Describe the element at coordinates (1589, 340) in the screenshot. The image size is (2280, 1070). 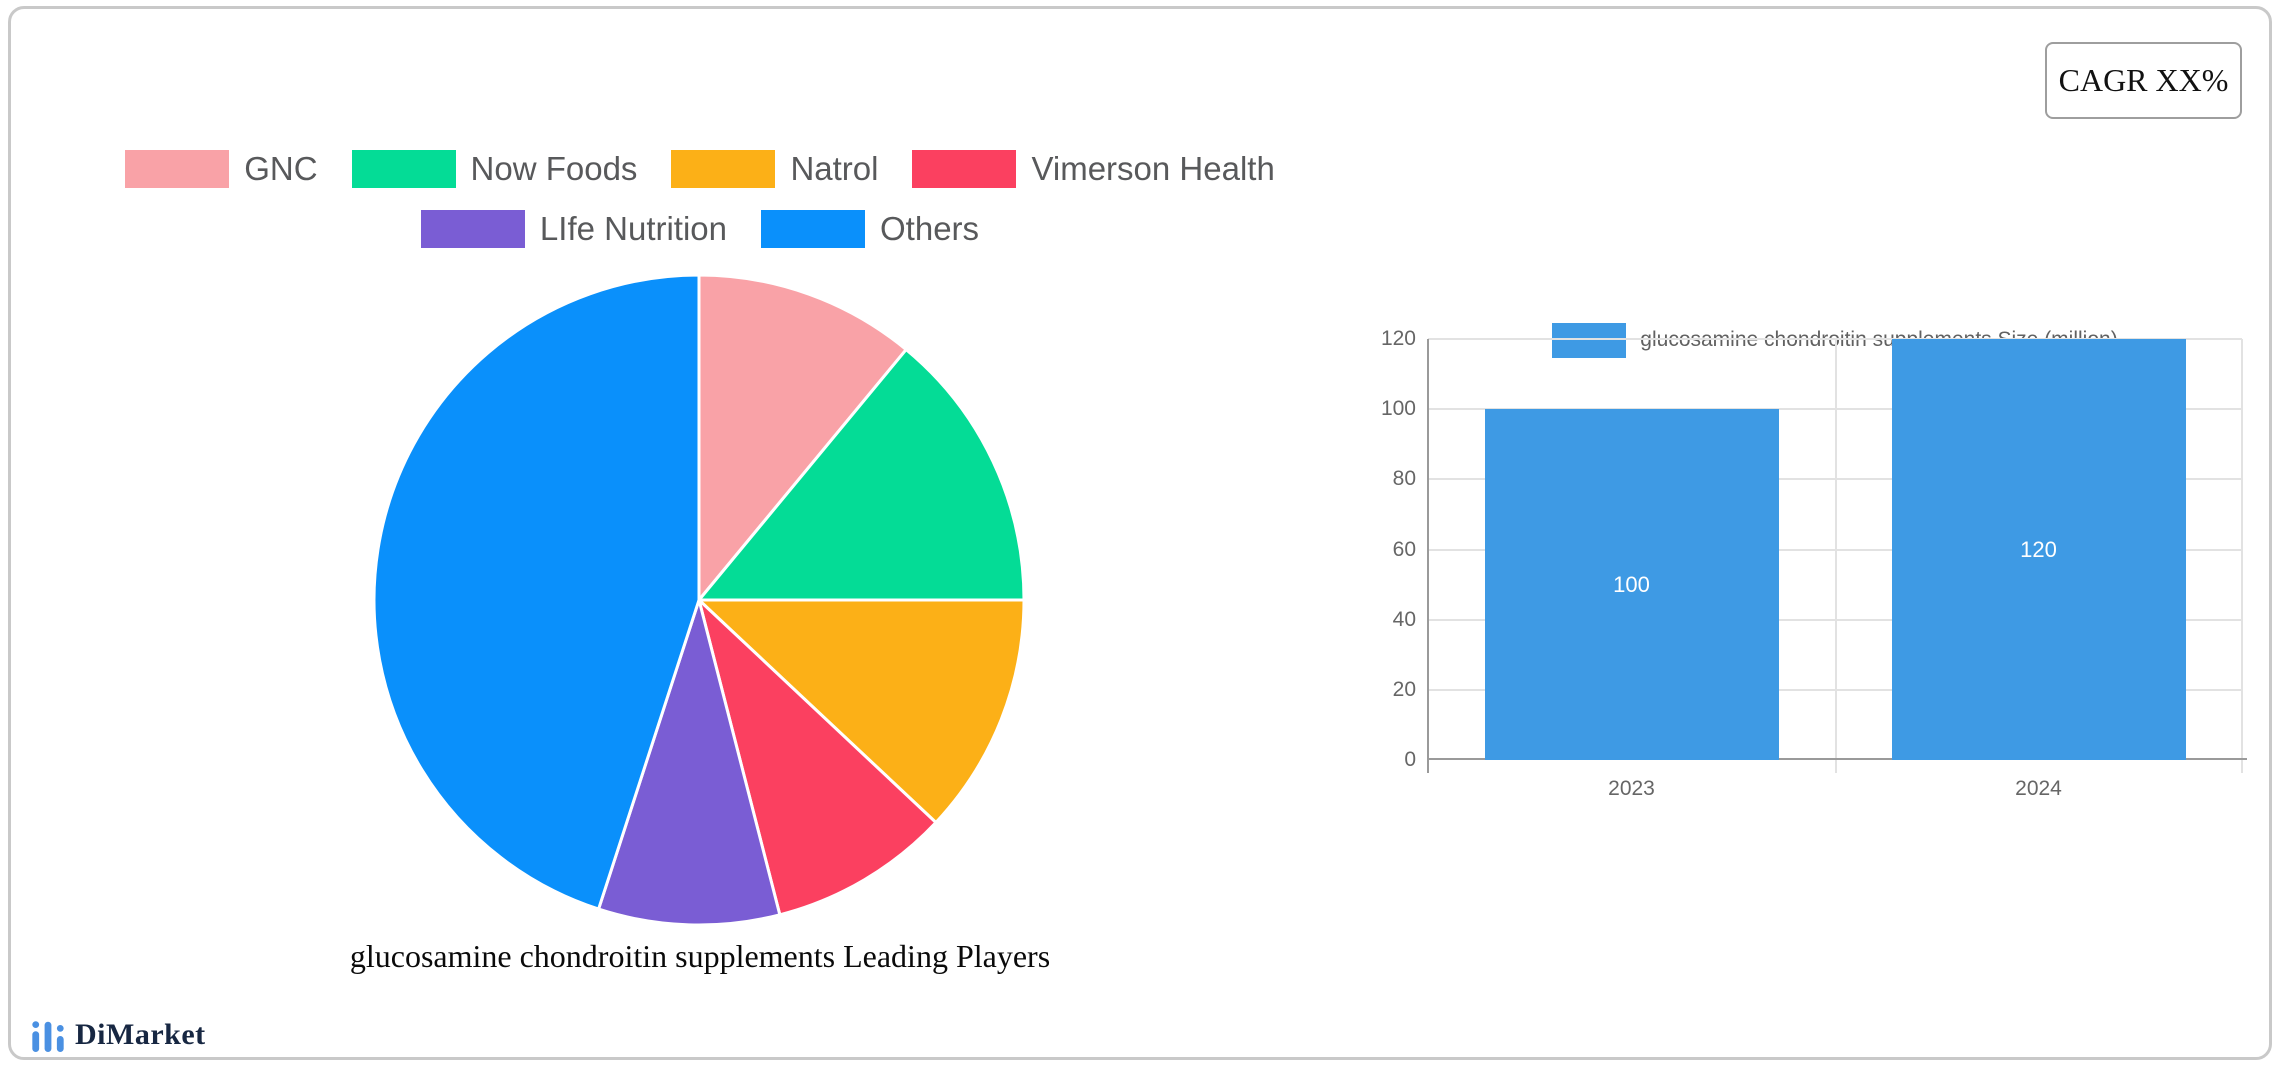
I see `bar-legend-swatch` at that location.